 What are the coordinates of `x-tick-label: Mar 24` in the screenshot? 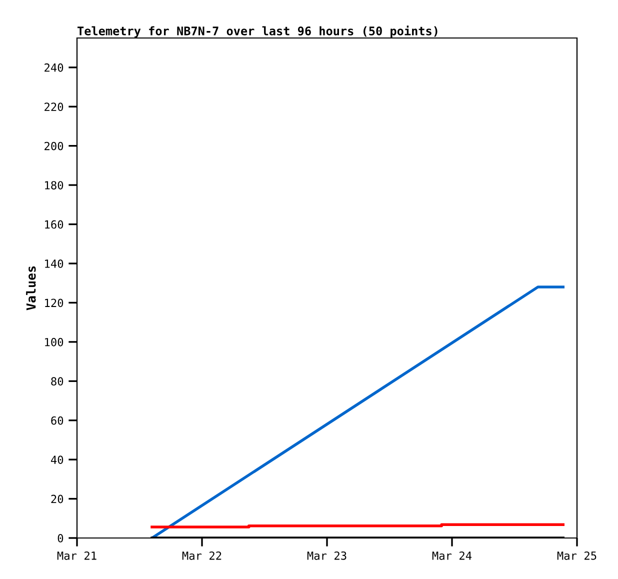 It's located at (452, 555).